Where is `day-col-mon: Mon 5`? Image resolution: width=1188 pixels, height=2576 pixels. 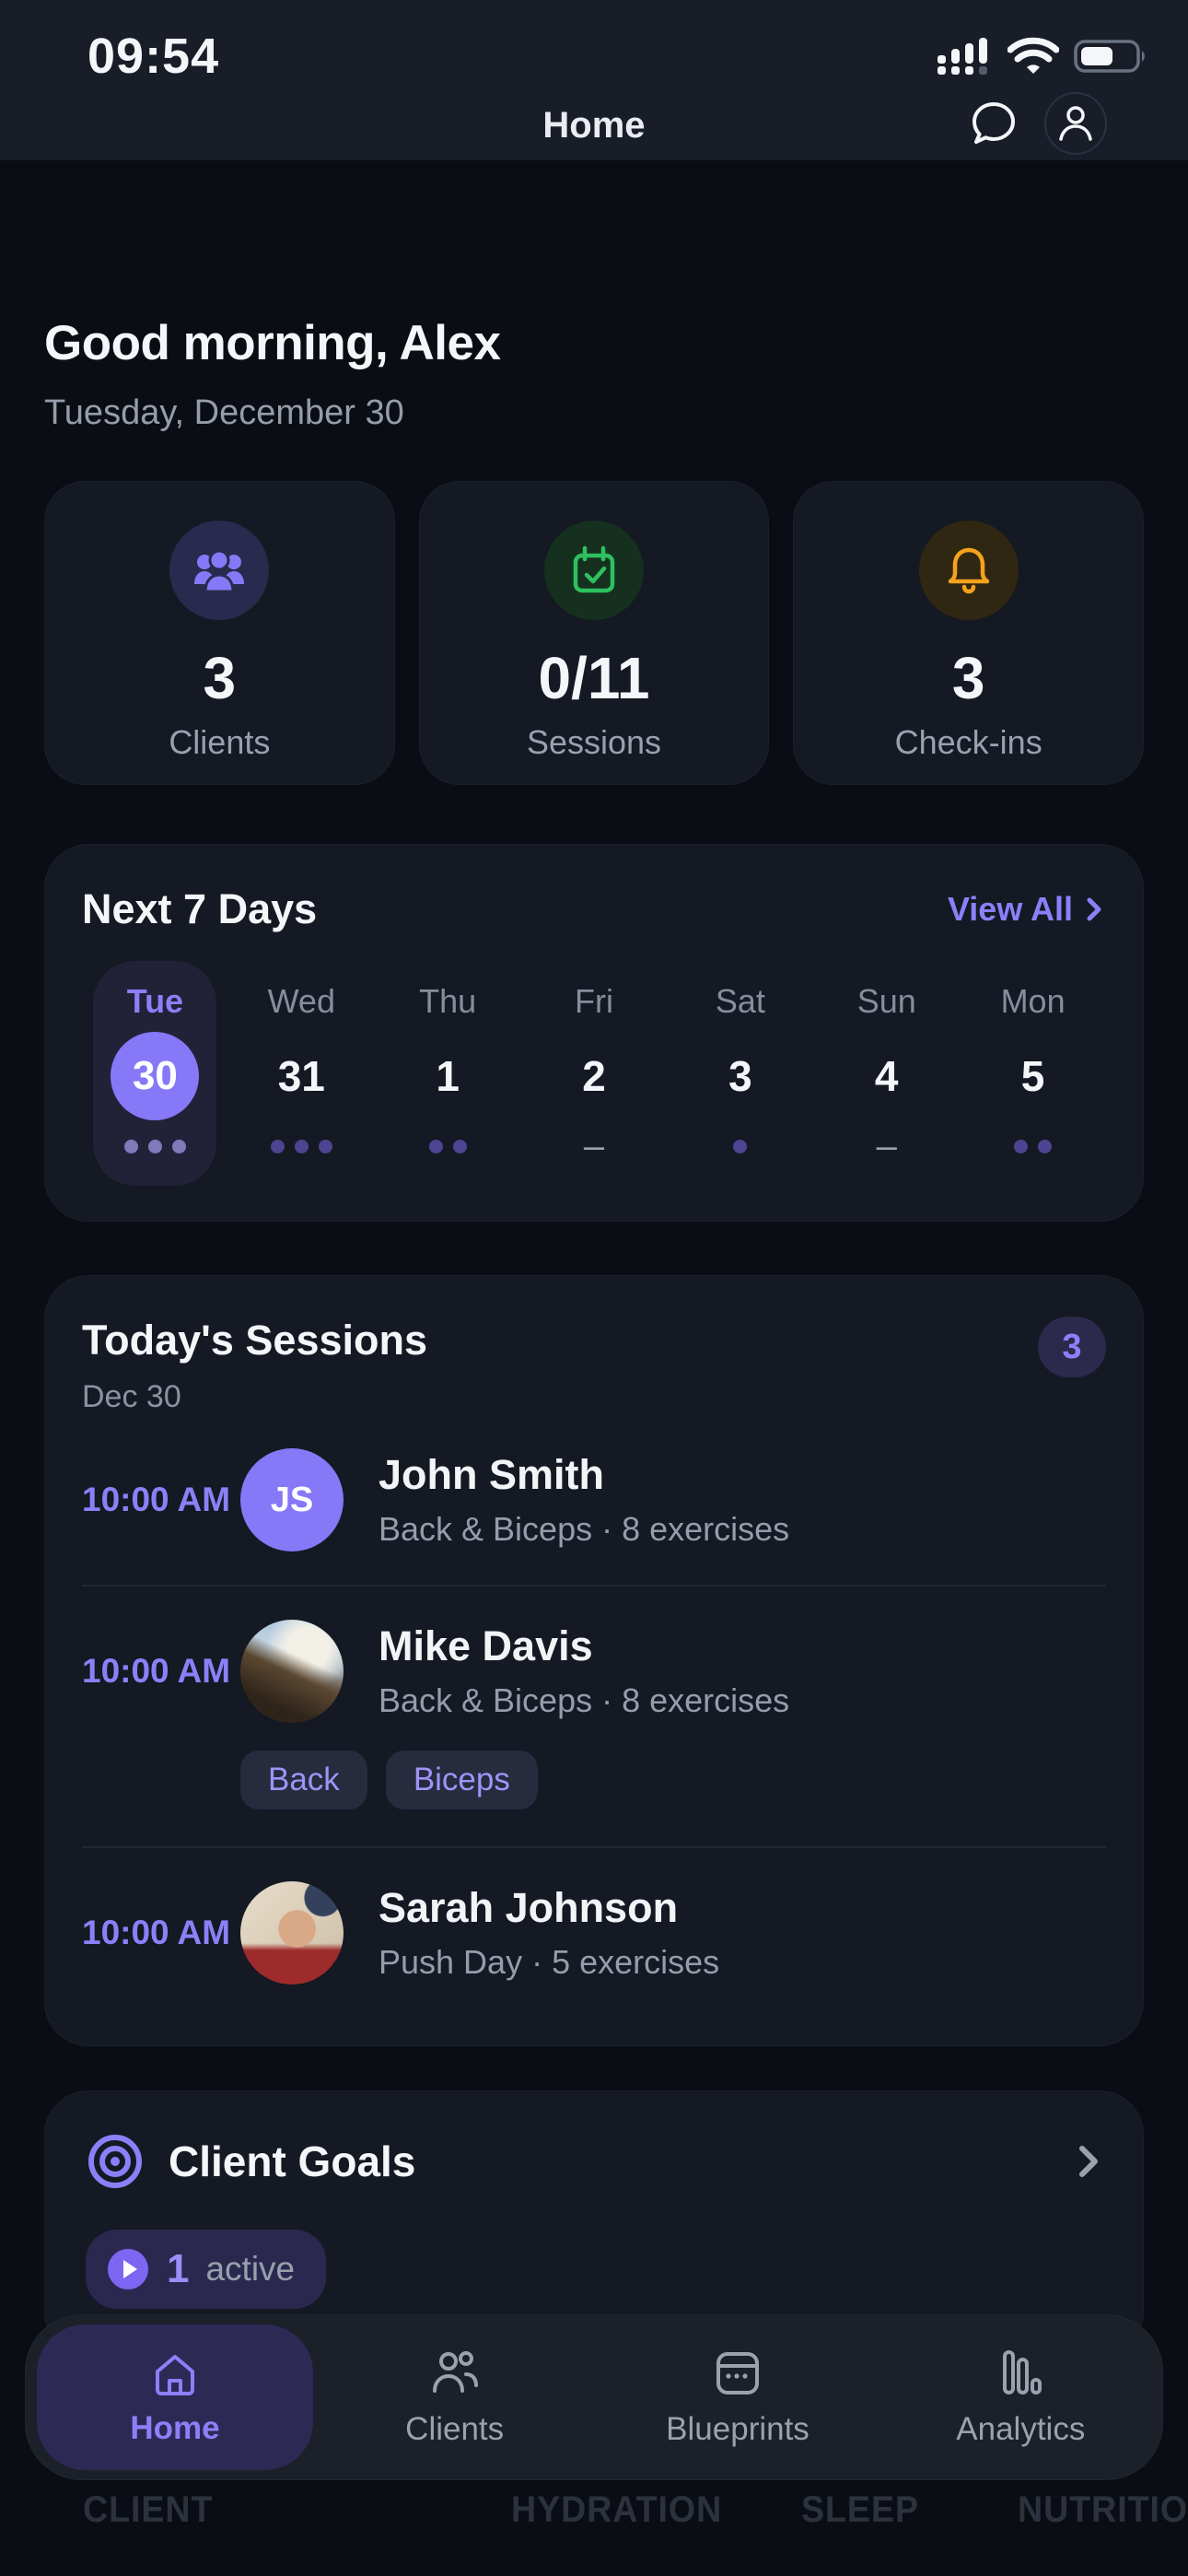 day-col-mon: Mon 5 is located at coordinates (1033, 1073).